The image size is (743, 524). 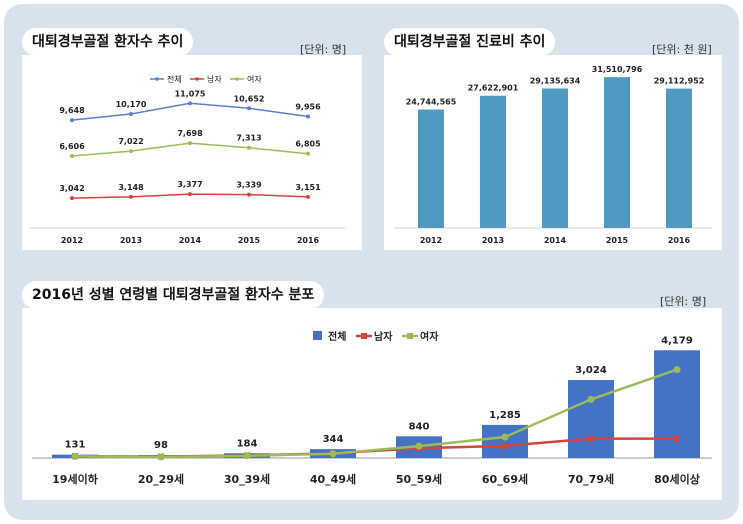 What do you see at coordinates (75, 445) in the screenshot?
I see `distribution-bar-label: 131` at bounding box center [75, 445].